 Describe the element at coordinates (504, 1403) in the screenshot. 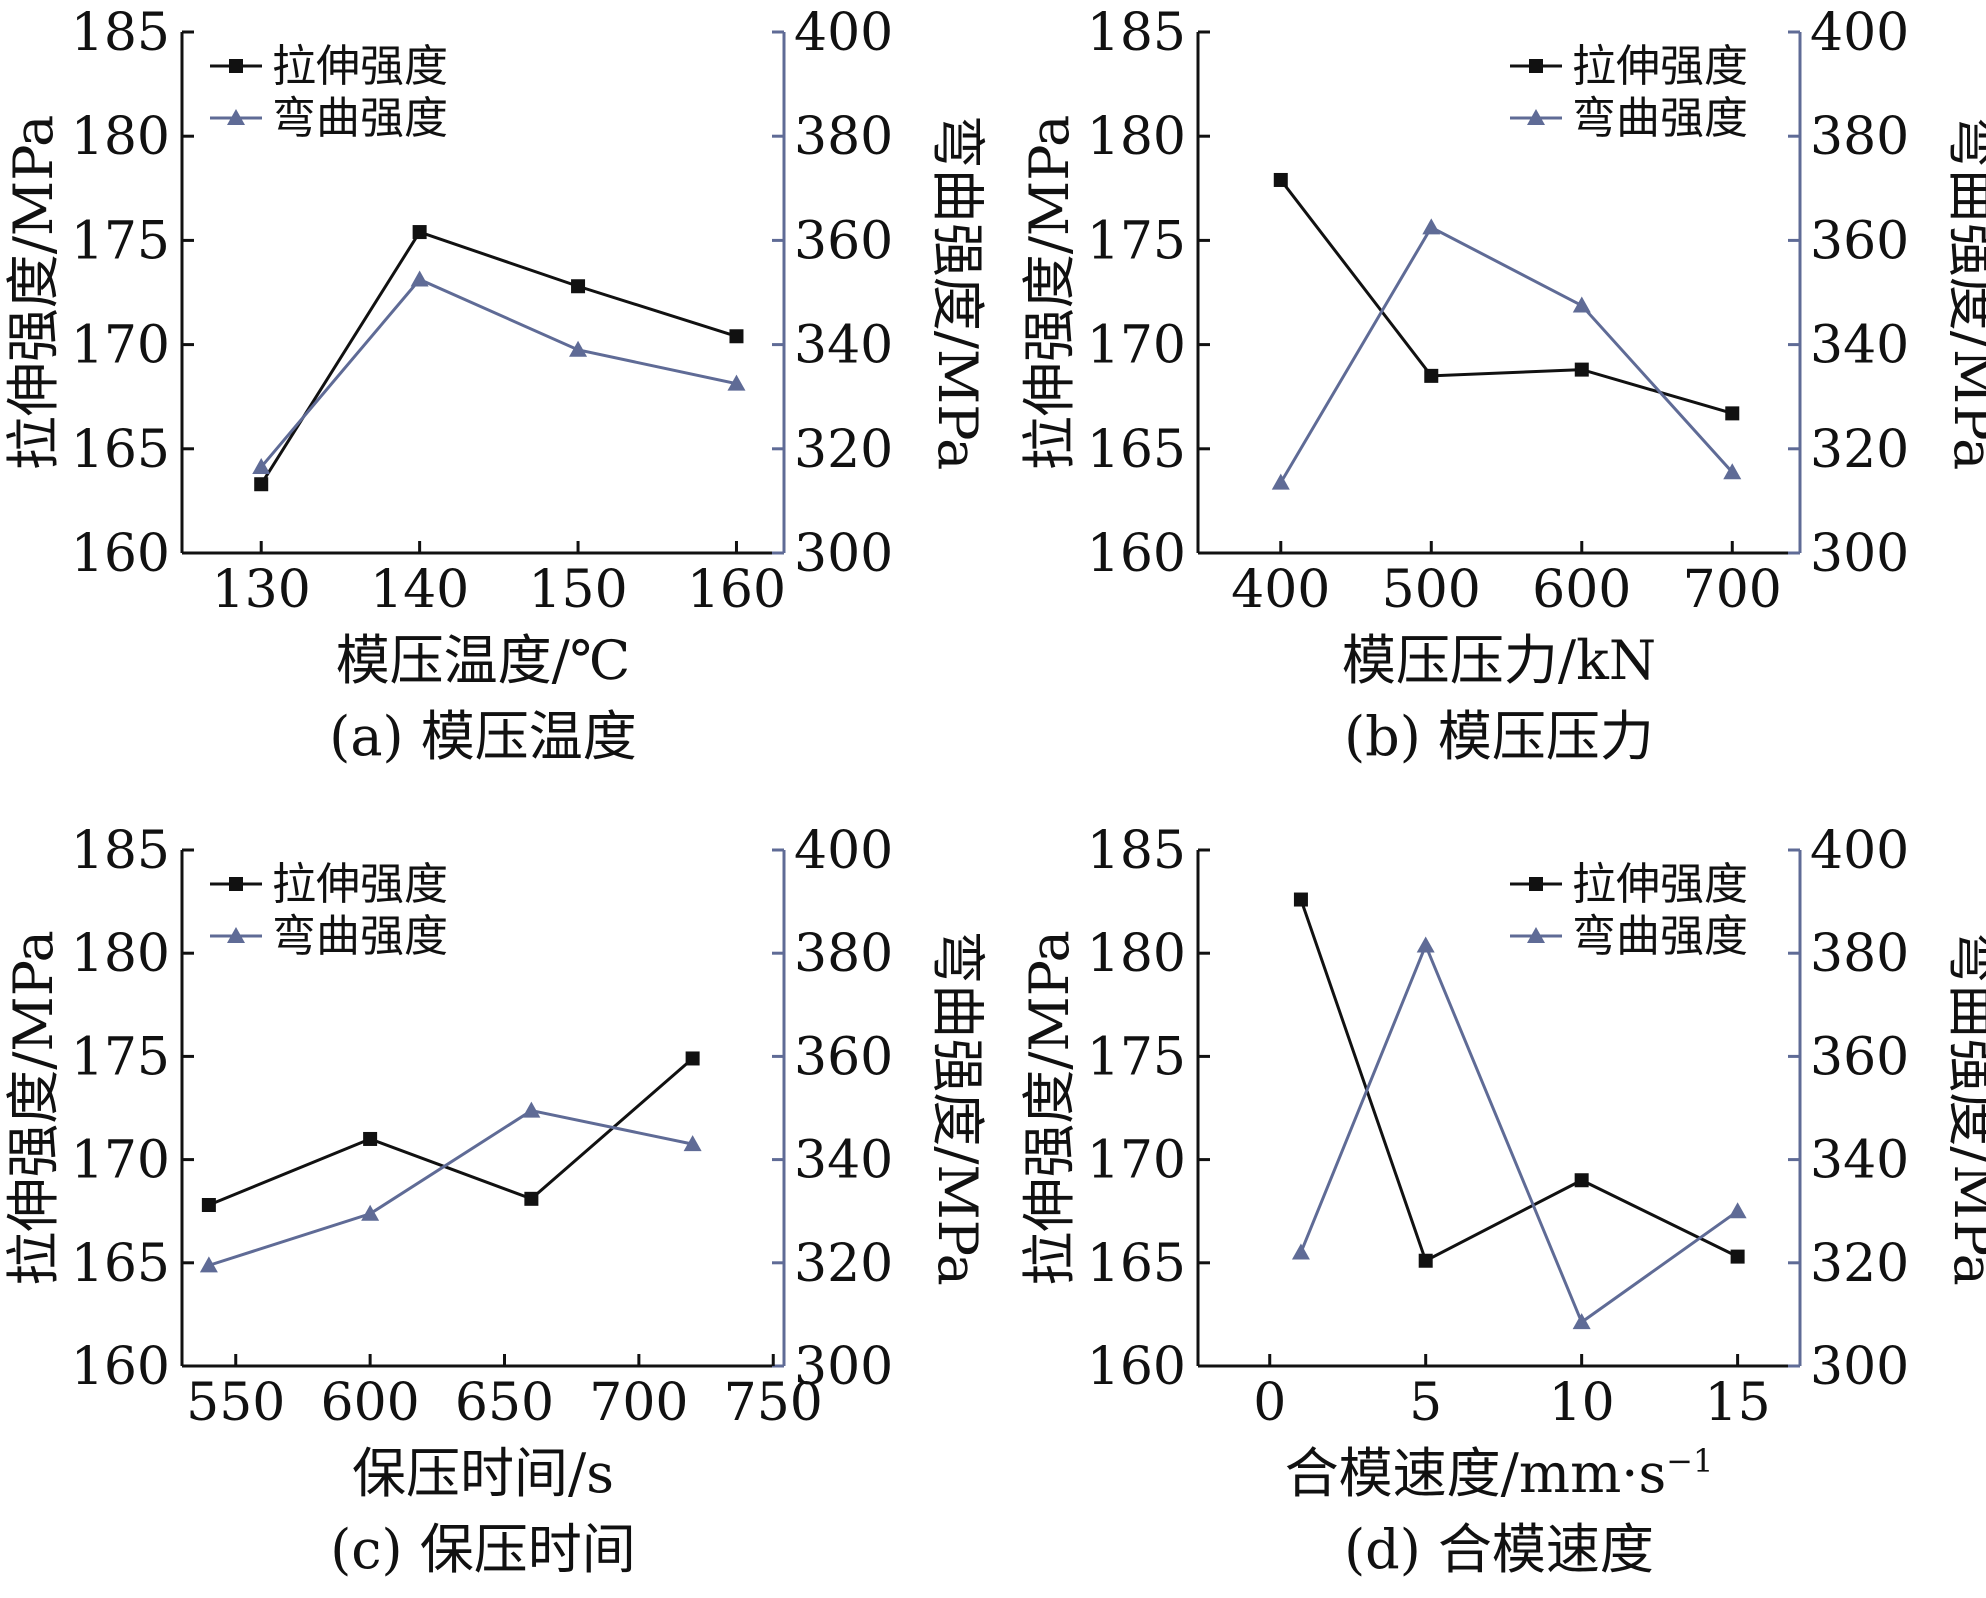

I see `x-tick-label: 650` at that location.